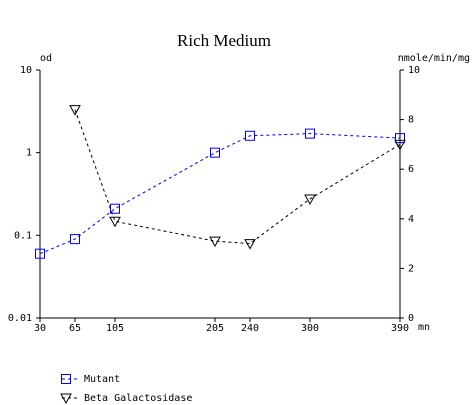  I want to click on x-tick-label: 240, so click(250, 328).